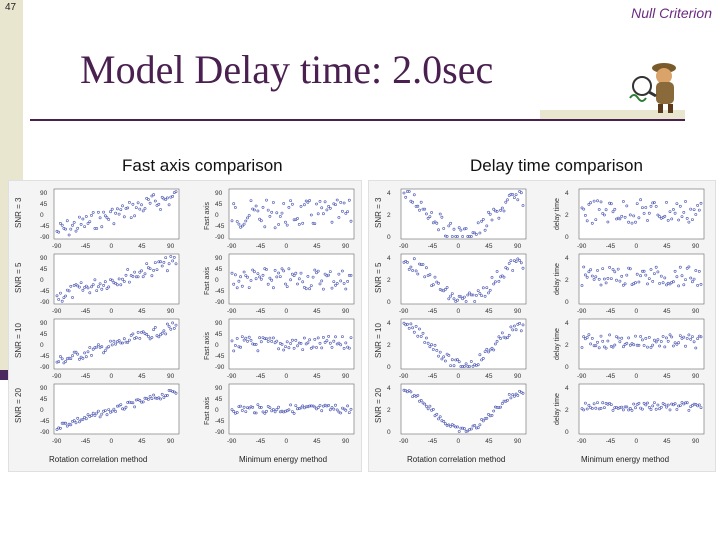 The height and width of the screenshot is (540, 720). What do you see at coordinates (567, 215) in the screenshot?
I see `y-tick-label: 2` at bounding box center [567, 215].